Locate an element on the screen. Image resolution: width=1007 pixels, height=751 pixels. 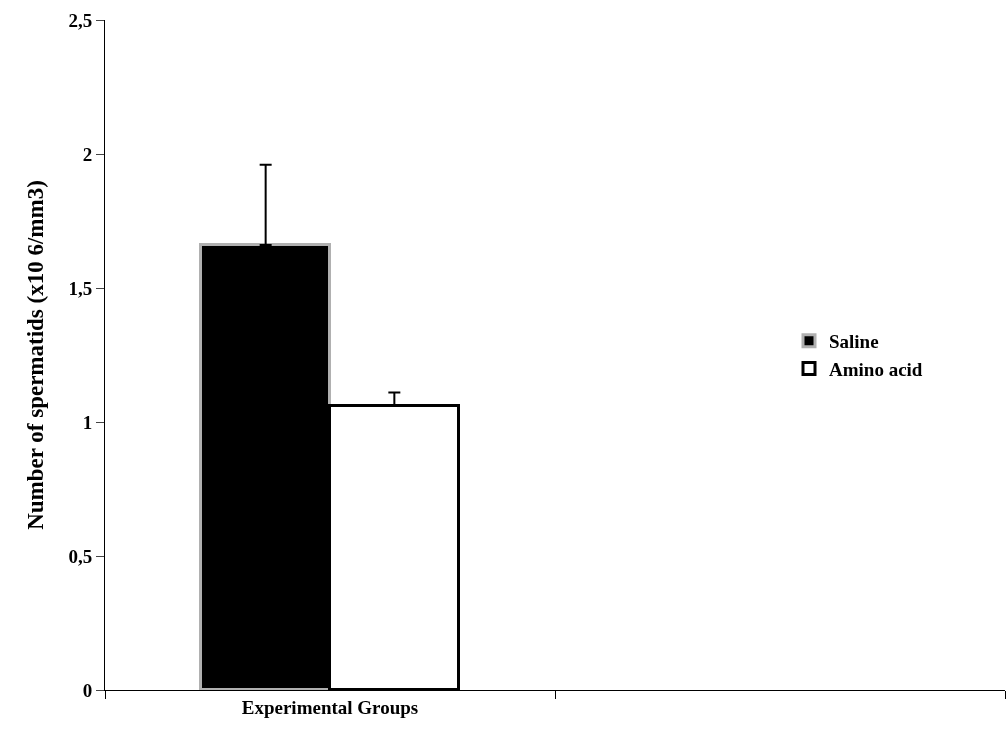
y-tick-label: 0,5 is located at coordinates (80, 556).